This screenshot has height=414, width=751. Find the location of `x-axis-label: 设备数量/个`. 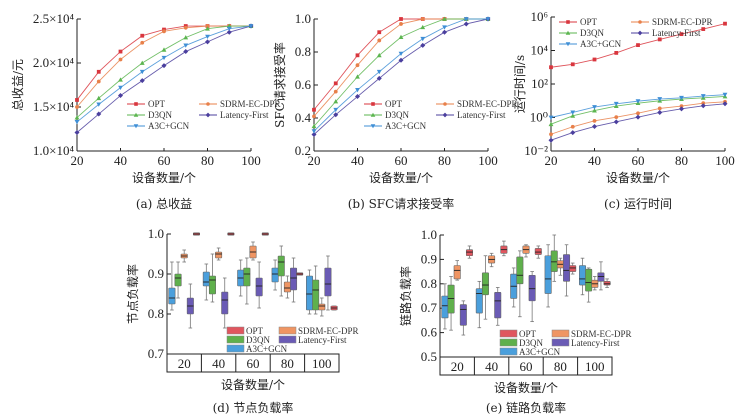

x-axis-label: 设备数量/个 is located at coordinates (164, 177).